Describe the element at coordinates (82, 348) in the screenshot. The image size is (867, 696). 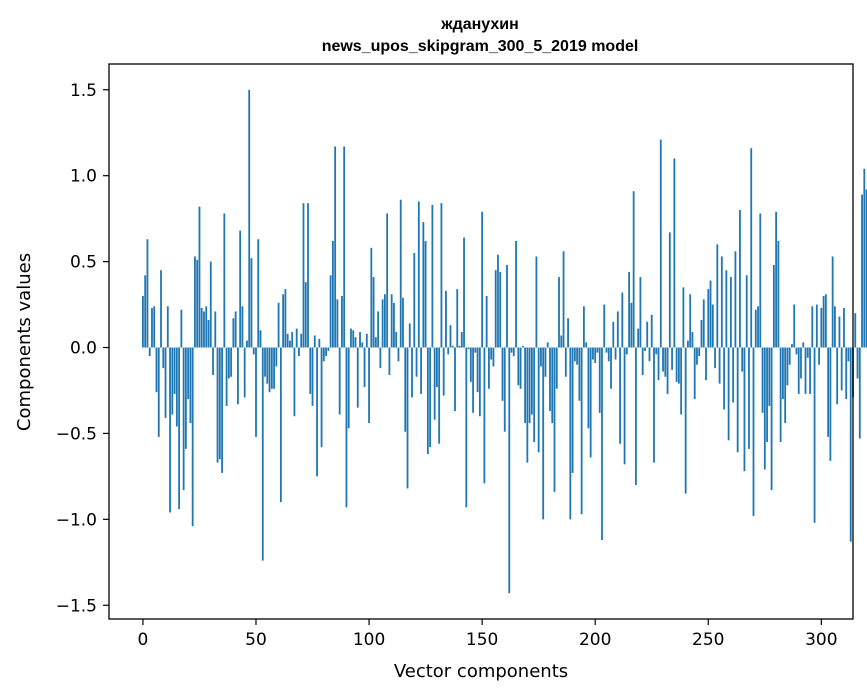
I see `y-axis-ticks: 1.5 1.0 0.5 0.0 −0.5 −1.0 −1.5` at that location.